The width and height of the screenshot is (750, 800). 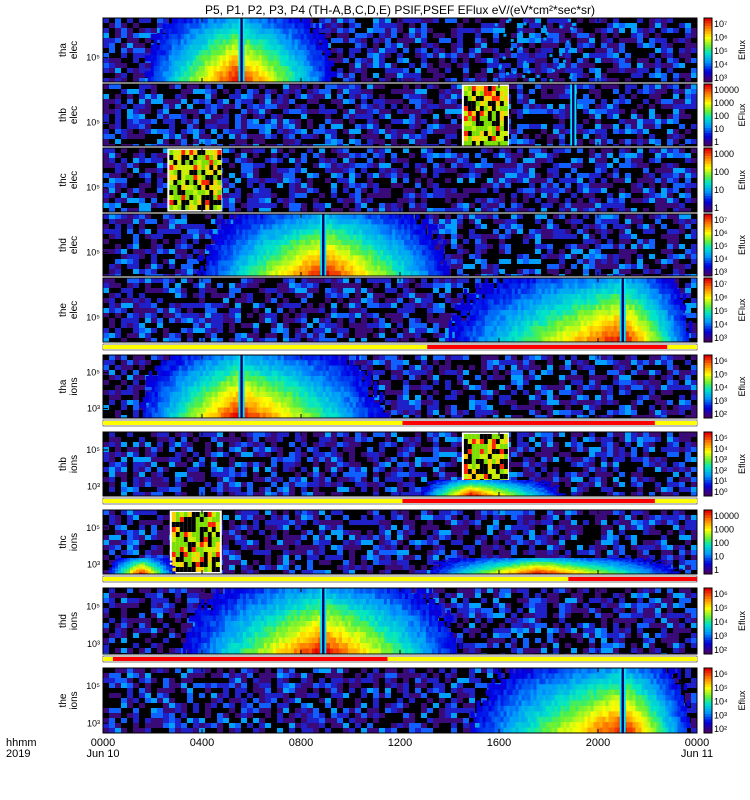 What do you see at coordinates (21, 743) in the screenshot?
I see `time-axis-label-top: hhmm` at bounding box center [21, 743].